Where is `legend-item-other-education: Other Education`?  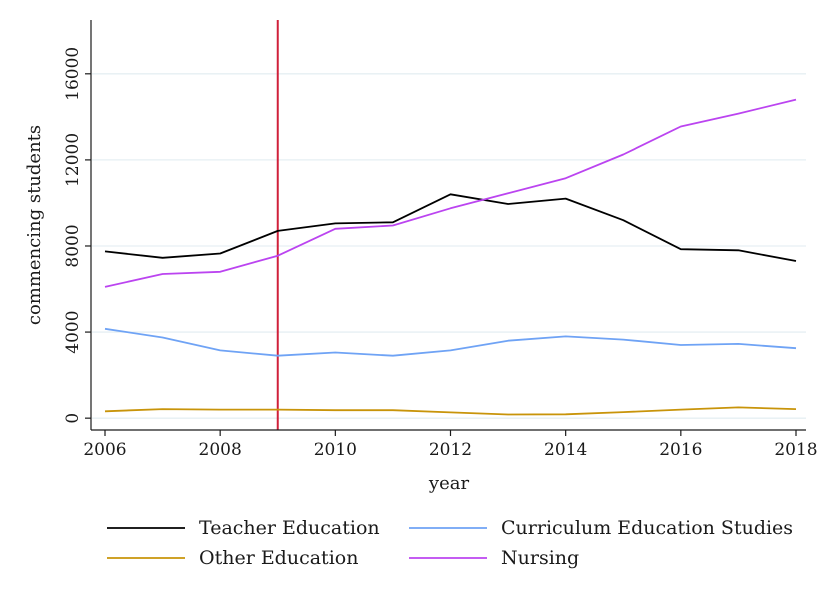
legend-item-other-education: Other Education is located at coordinates (232, 558).